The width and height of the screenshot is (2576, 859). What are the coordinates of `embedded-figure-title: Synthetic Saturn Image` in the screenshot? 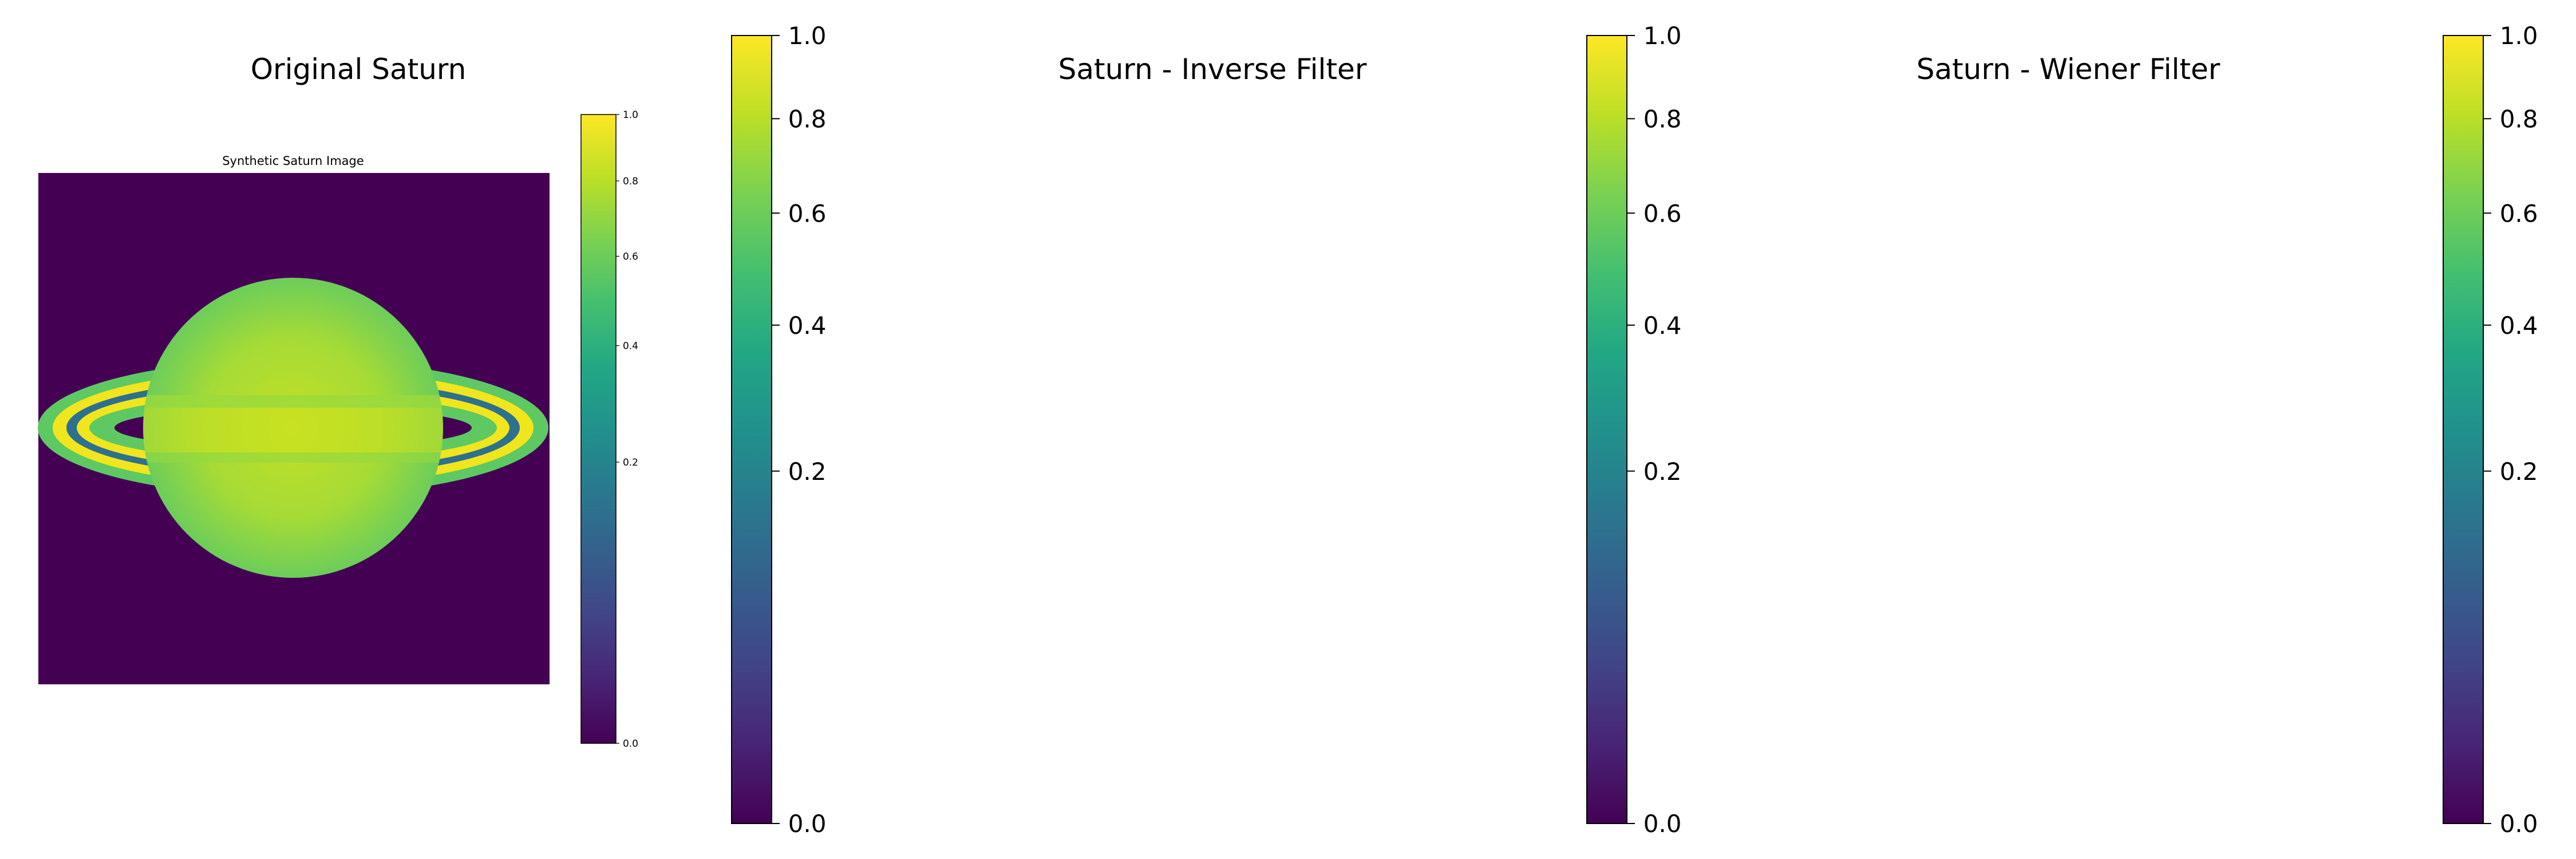 It's located at (293, 161).